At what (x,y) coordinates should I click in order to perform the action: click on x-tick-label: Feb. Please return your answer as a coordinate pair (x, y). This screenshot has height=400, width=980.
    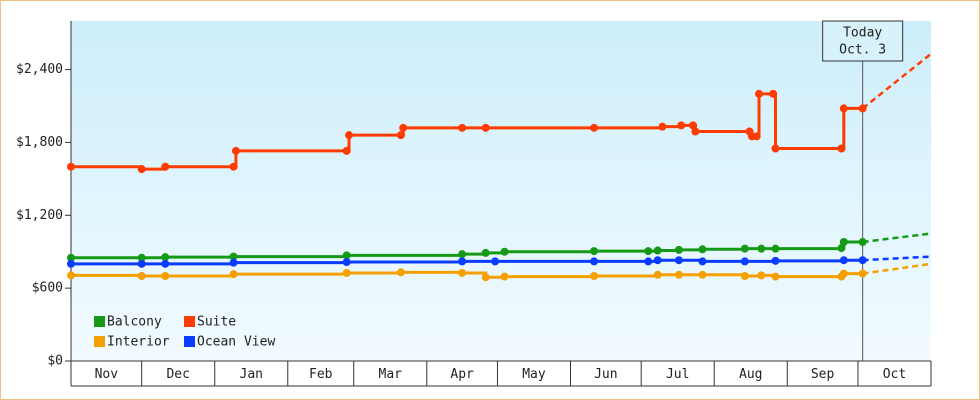
    Looking at the image, I should click on (321, 374).